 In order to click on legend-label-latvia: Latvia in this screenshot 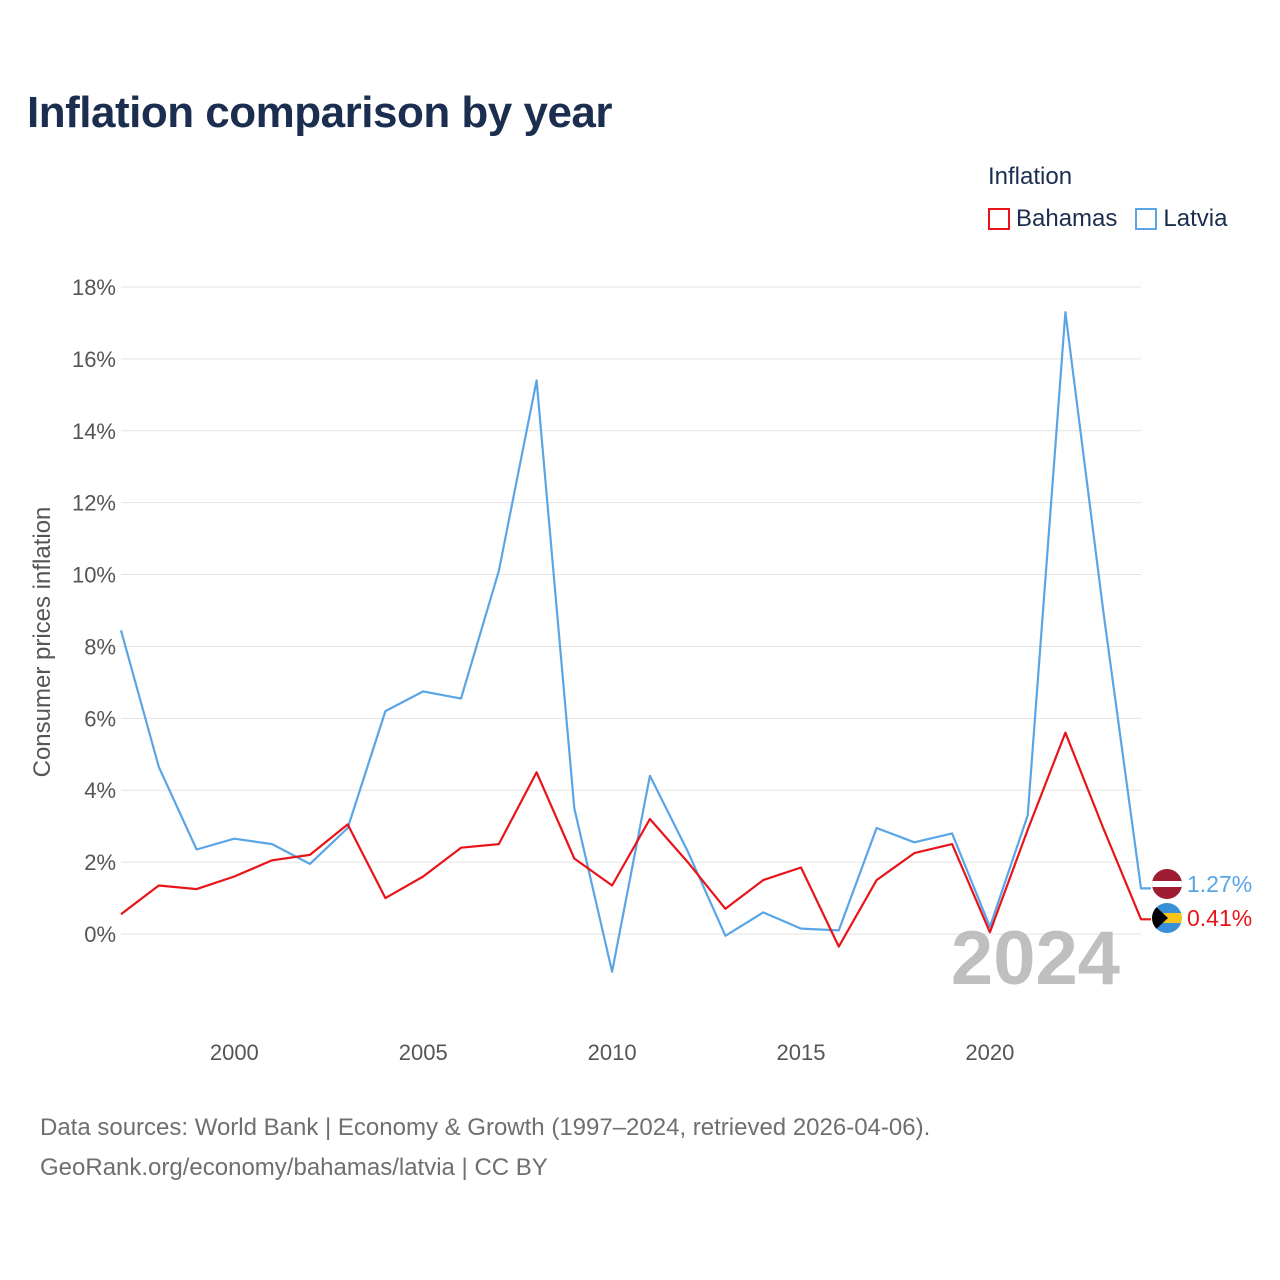, I will do `click(1195, 218)`.